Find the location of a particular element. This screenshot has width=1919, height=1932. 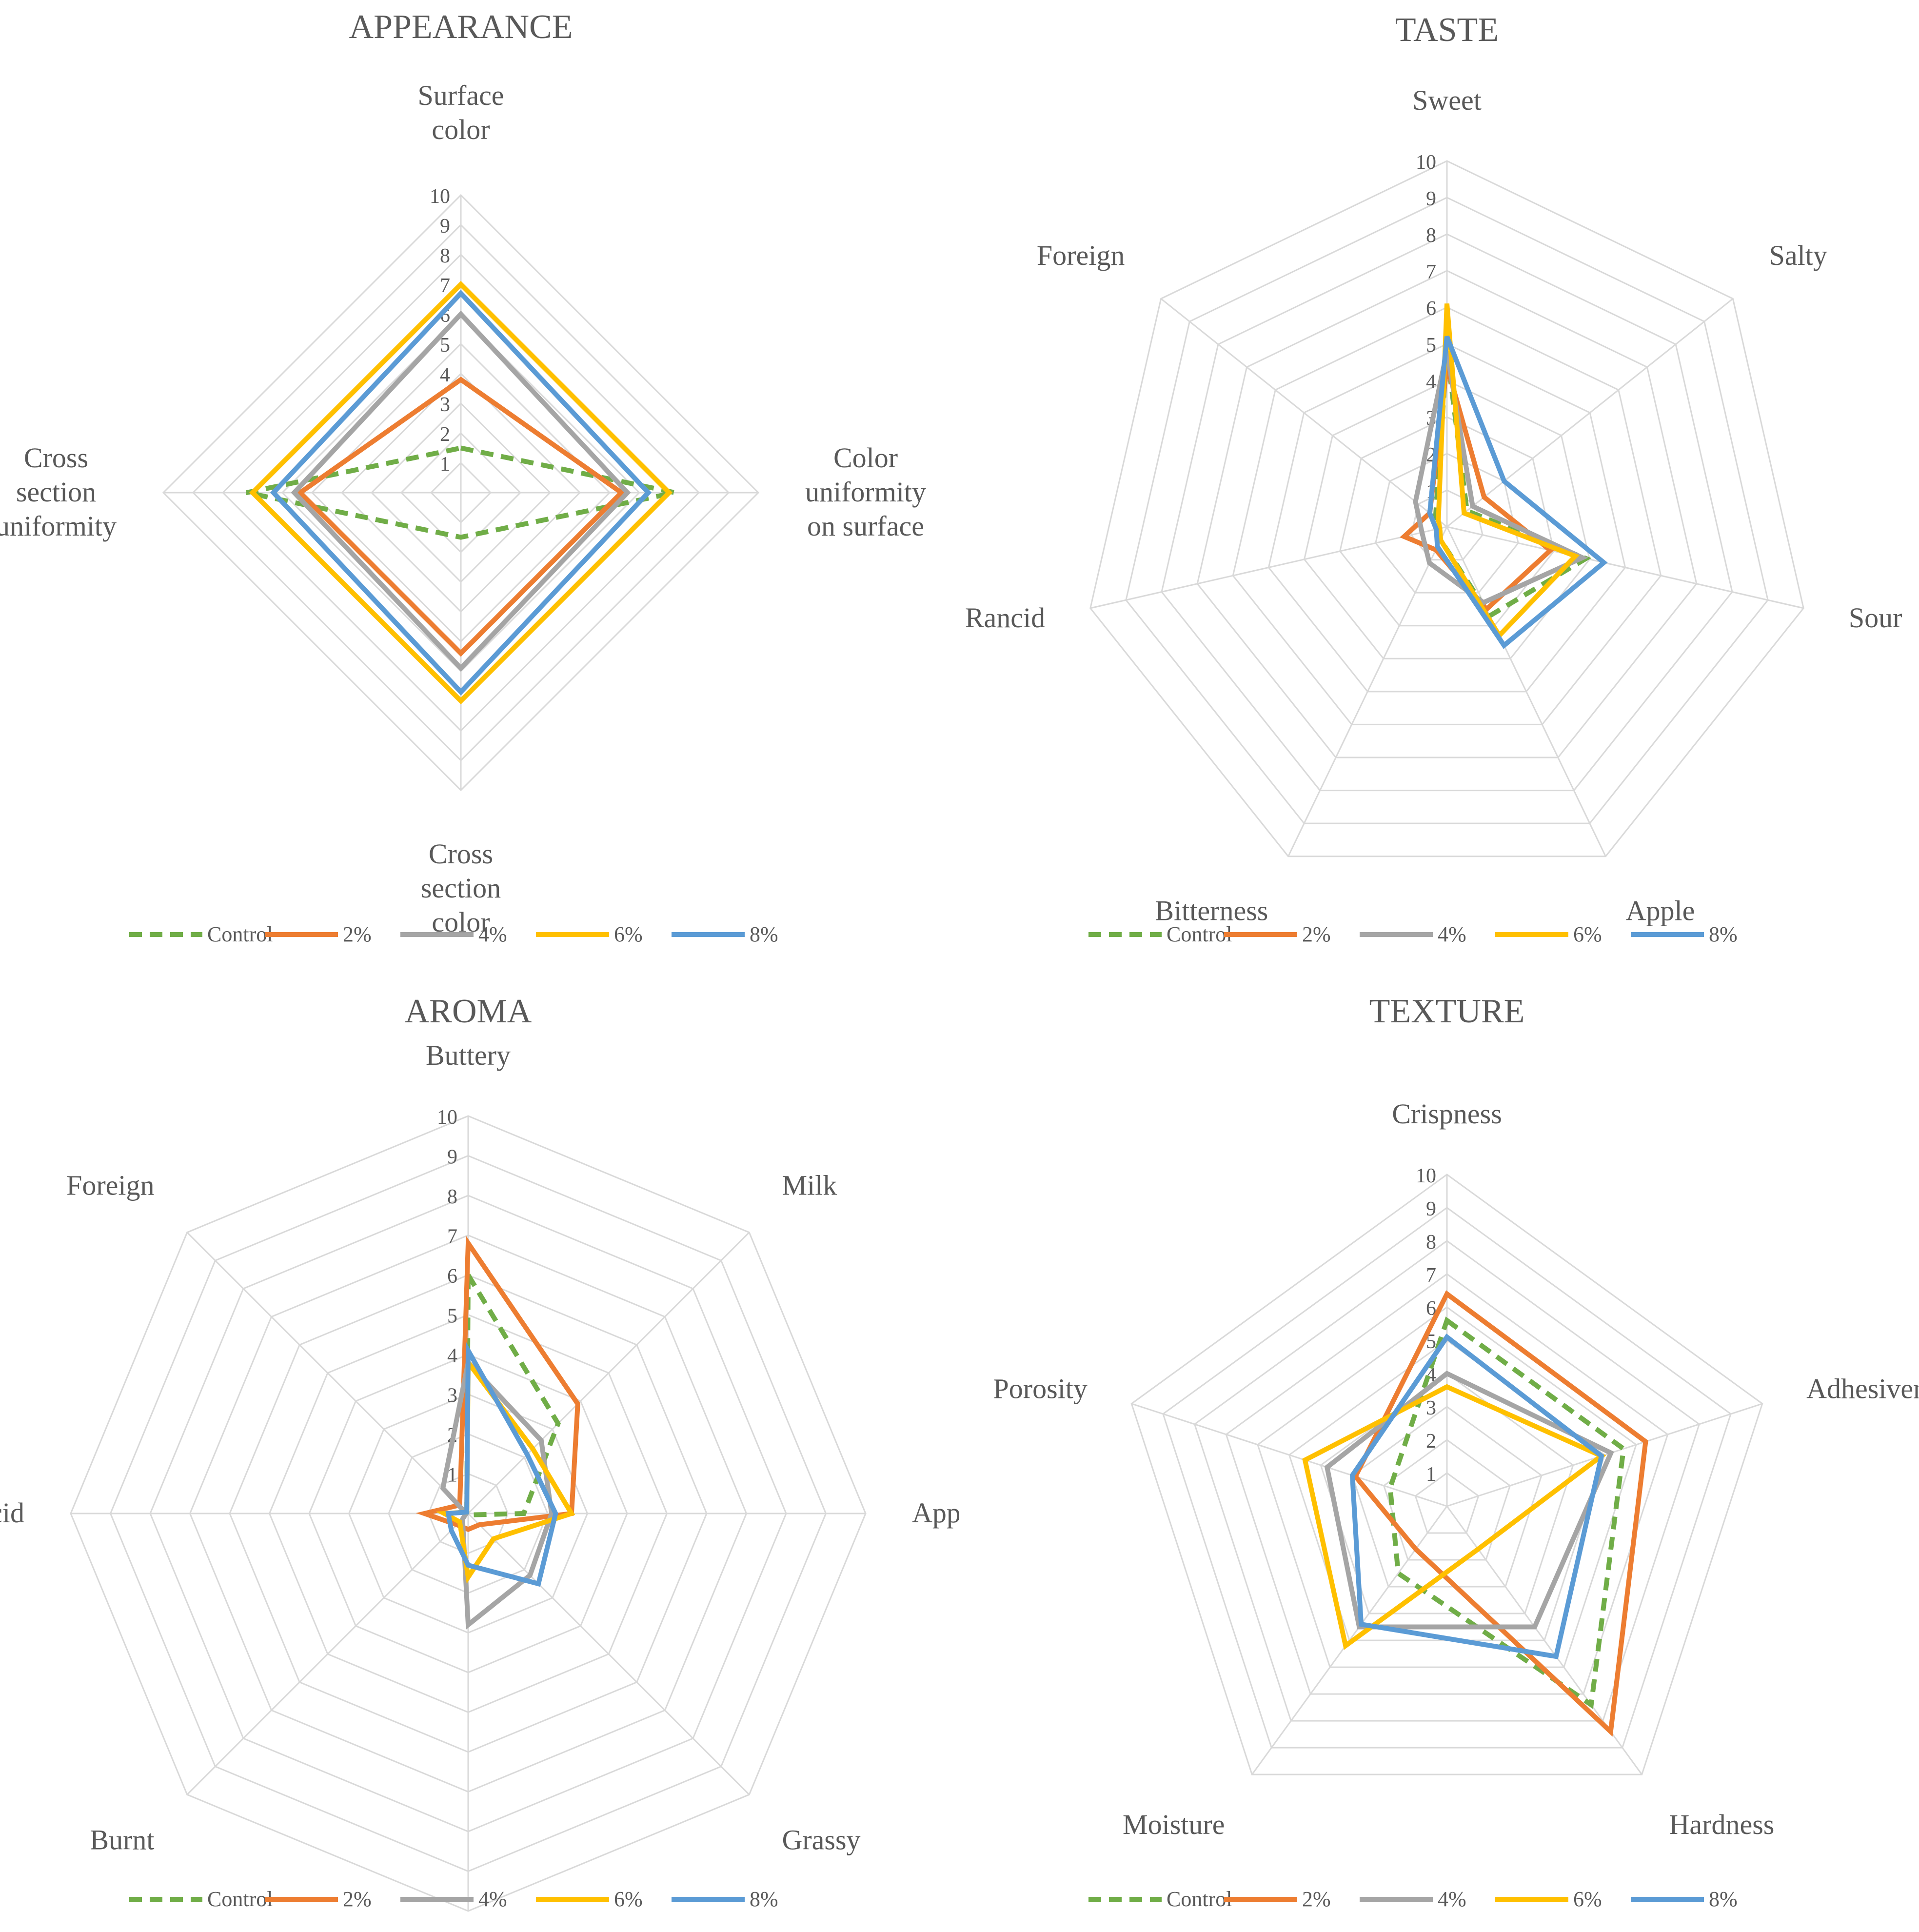

series-2pct-line is located at coordinates (461, 517).